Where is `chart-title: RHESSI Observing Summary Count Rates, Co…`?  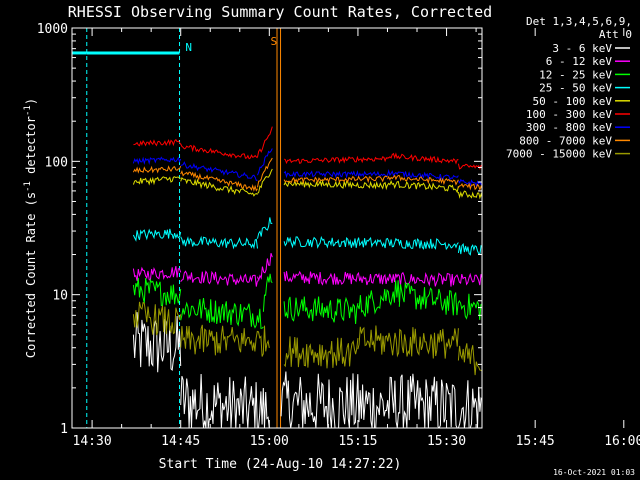 chart-title: RHESSI Observing Summary Count Rates, Co… is located at coordinates (280, 12).